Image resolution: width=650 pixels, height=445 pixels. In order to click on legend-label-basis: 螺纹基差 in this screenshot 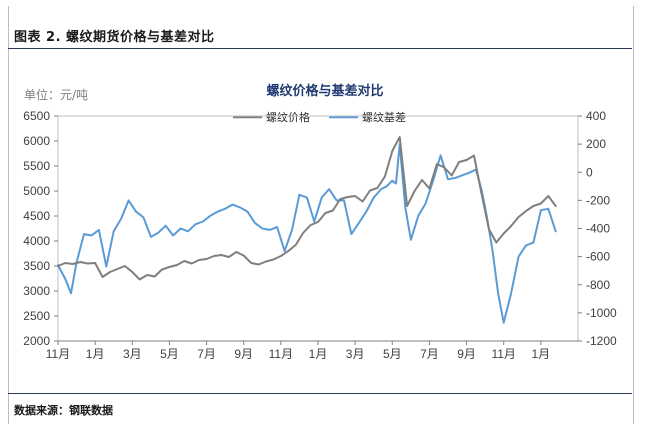, I will do `click(384, 117)`.